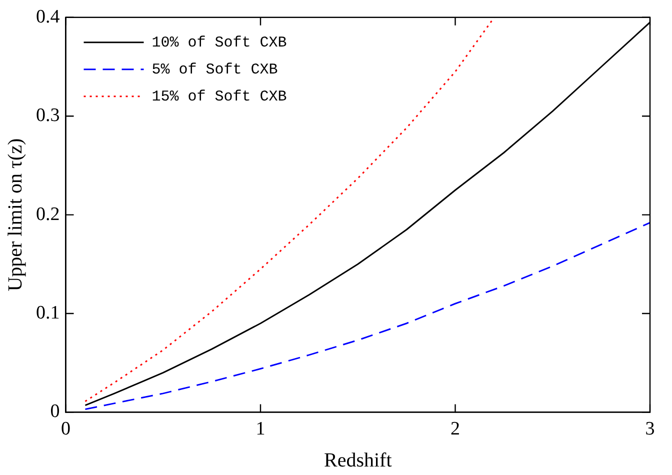 This screenshot has height=475, width=672. Describe the element at coordinates (358, 460) in the screenshot. I see `x-axis-title: Redshift` at that location.